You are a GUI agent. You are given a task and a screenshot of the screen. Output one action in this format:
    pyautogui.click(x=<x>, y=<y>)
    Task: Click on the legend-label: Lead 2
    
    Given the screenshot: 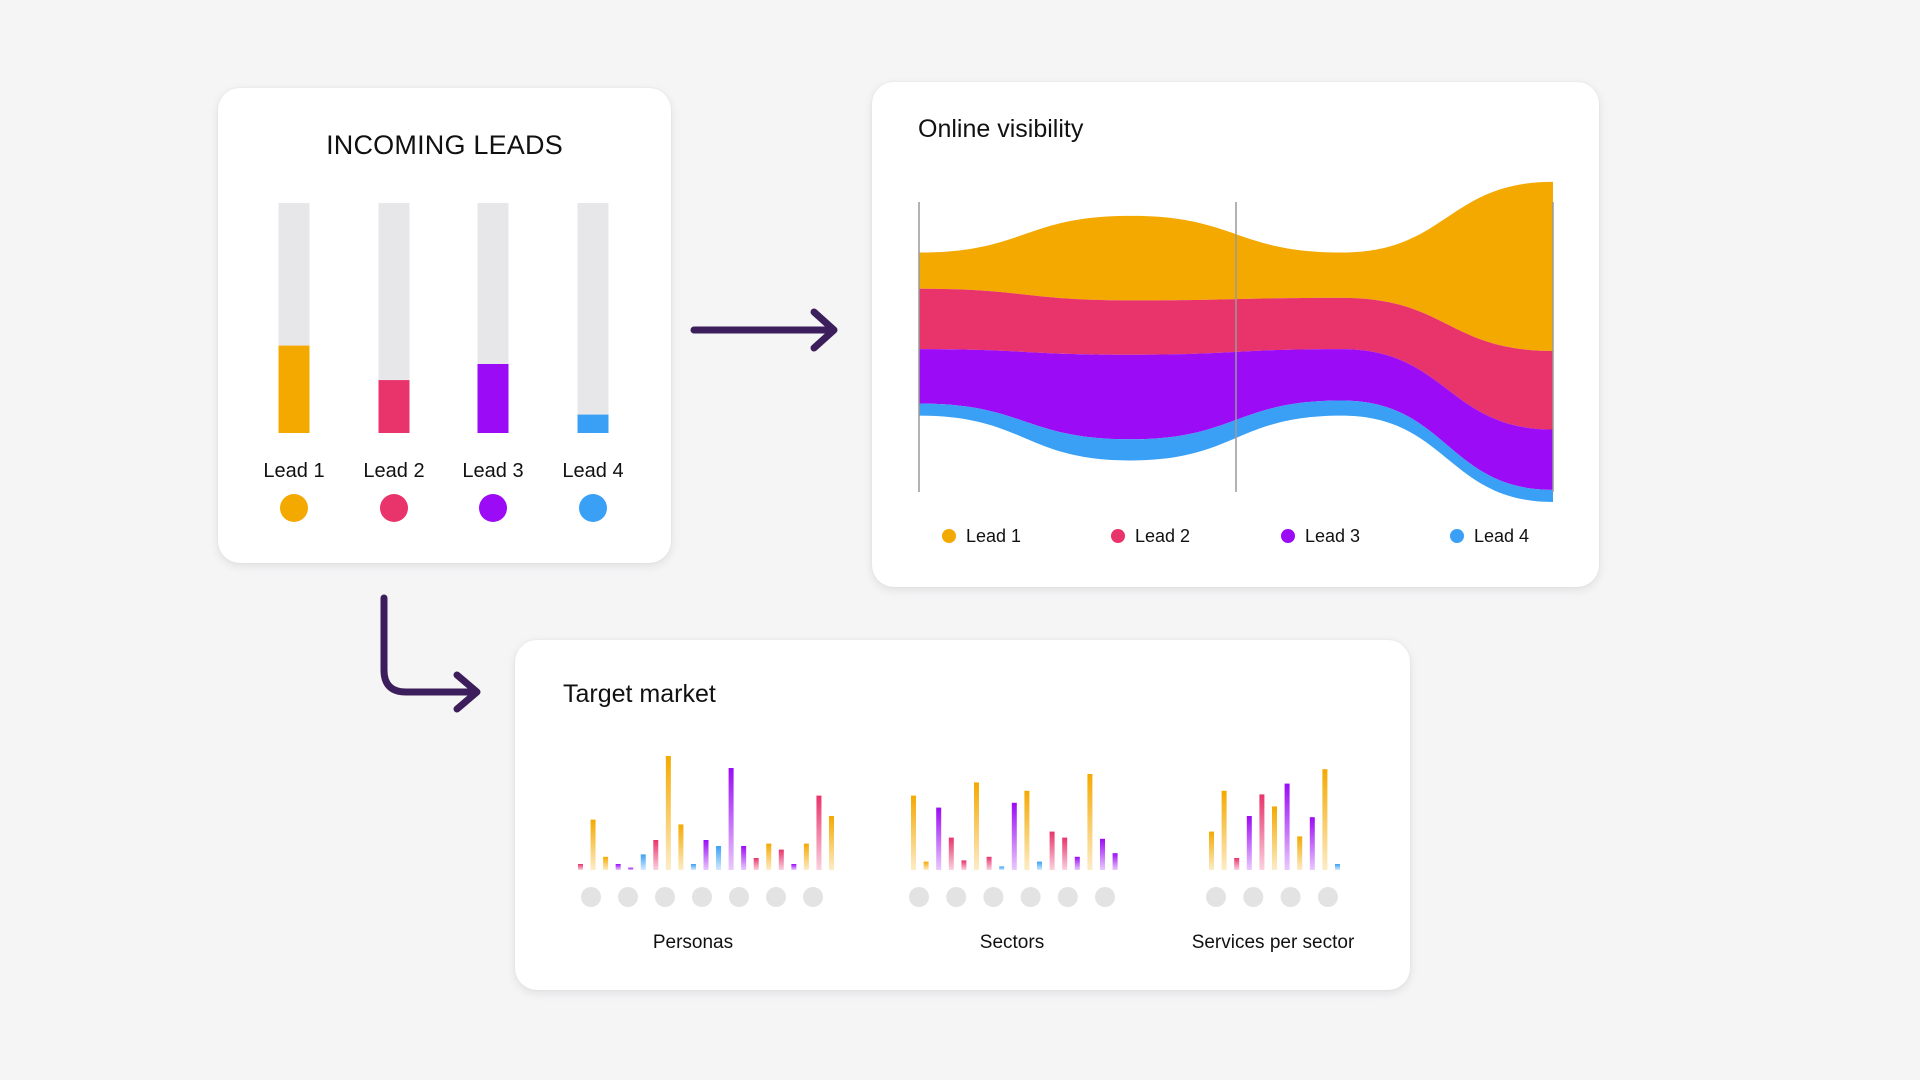 What is the action you would take?
    pyautogui.click(x=1162, y=536)
    